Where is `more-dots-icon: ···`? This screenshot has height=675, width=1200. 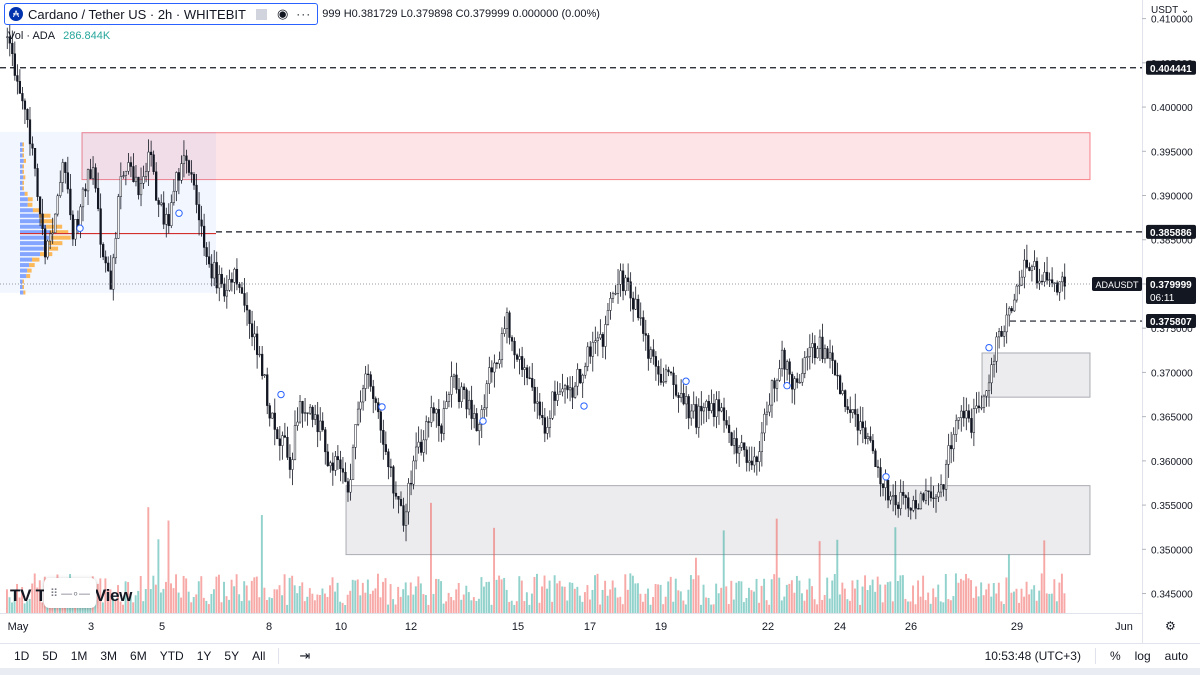
more-dots-icon: ··· is located at coordinates (304, 14).